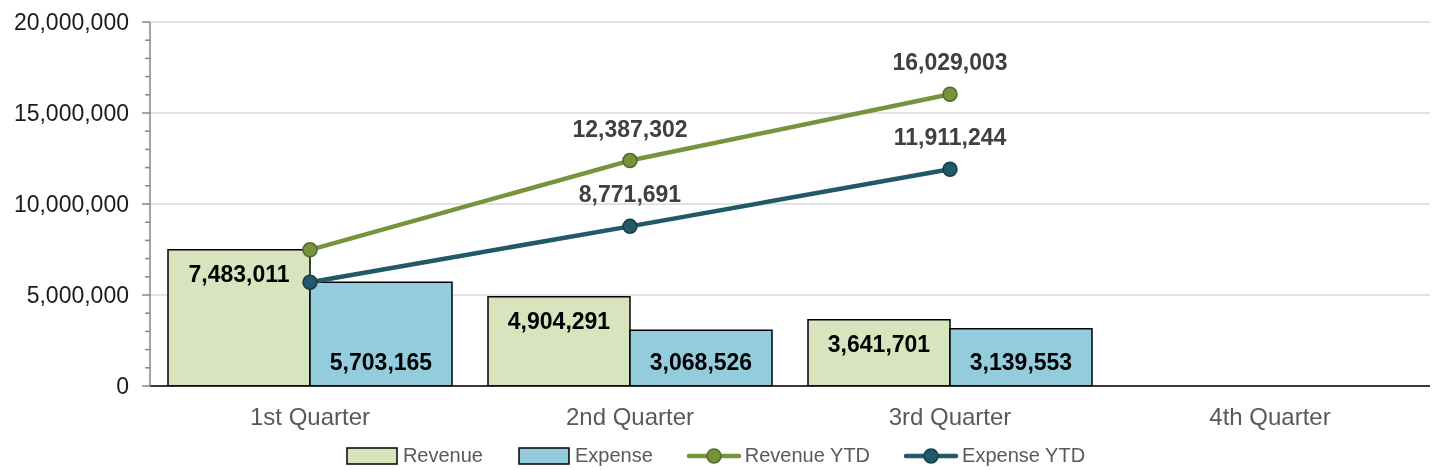 The image size is (1434, 470). Describe the element at coordinates (701, 362) in the screenshot. I see `data-label: 3,068,526` at that location.